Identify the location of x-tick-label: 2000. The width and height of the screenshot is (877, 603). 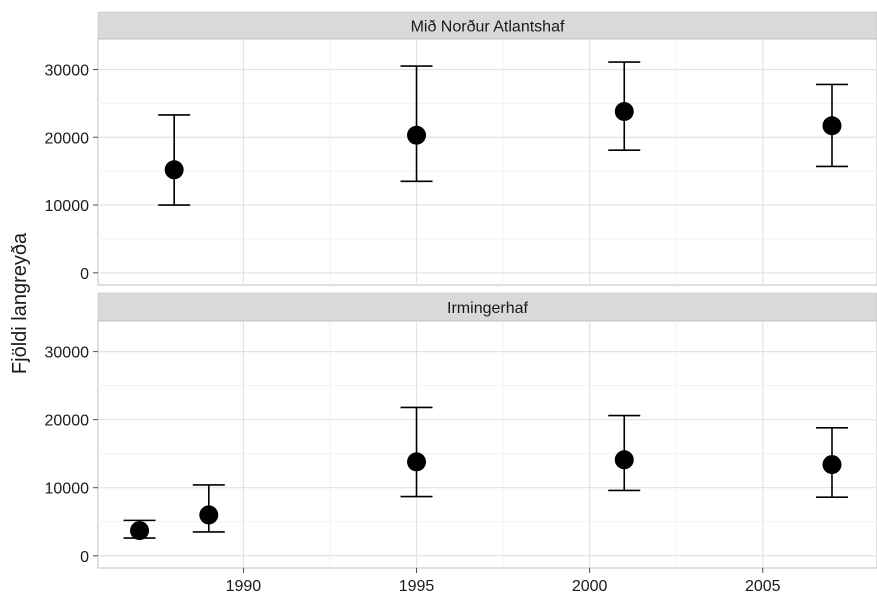
(590, 586).